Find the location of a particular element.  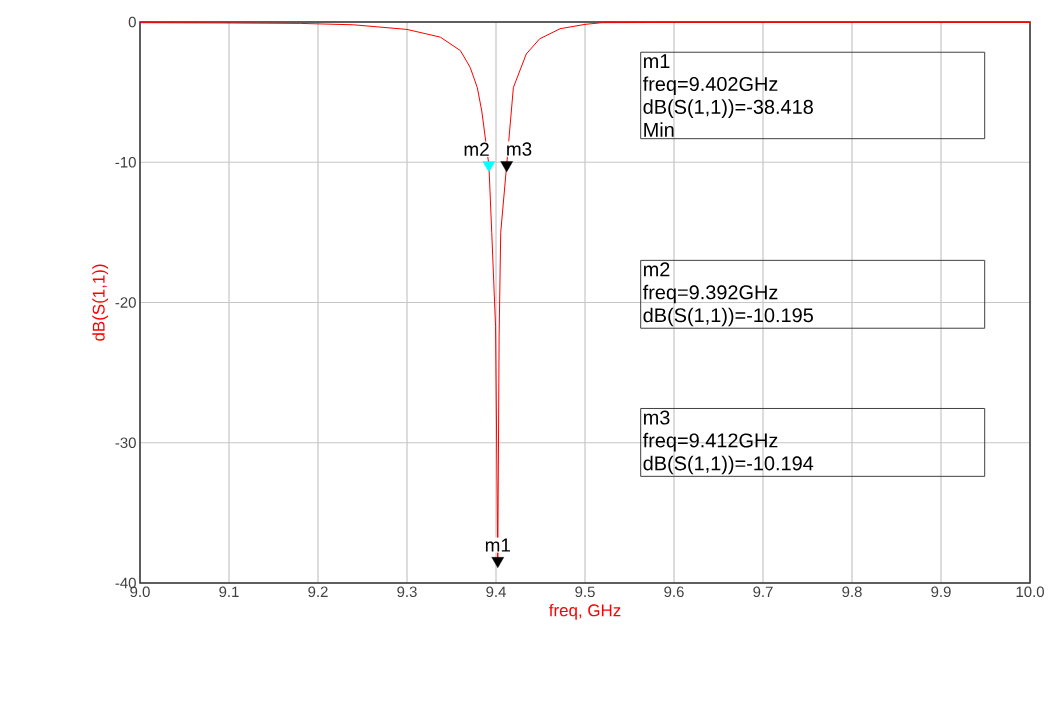

annotation: freq=9.402GHz is located at coordinates (710, 85).